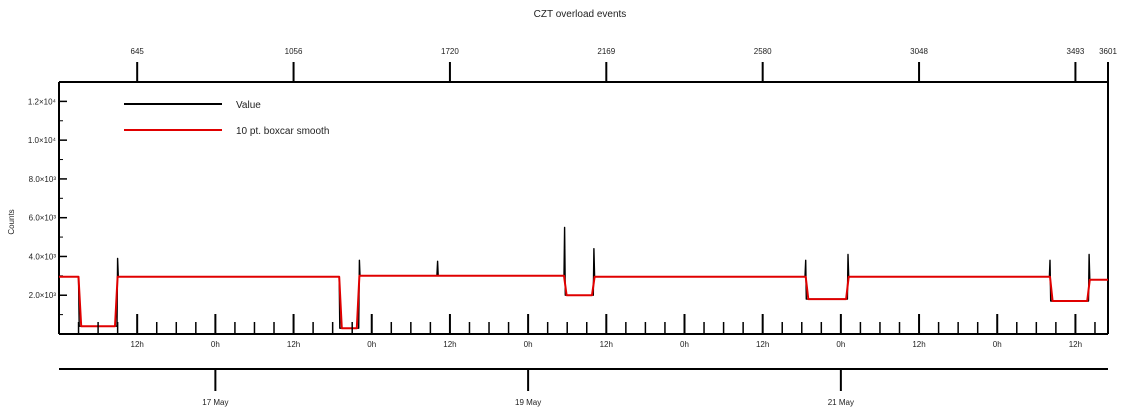 Image resolution: width=1131 pixels, height=412 pixels. I want to click on series-line-smooth, so click(583, 302).